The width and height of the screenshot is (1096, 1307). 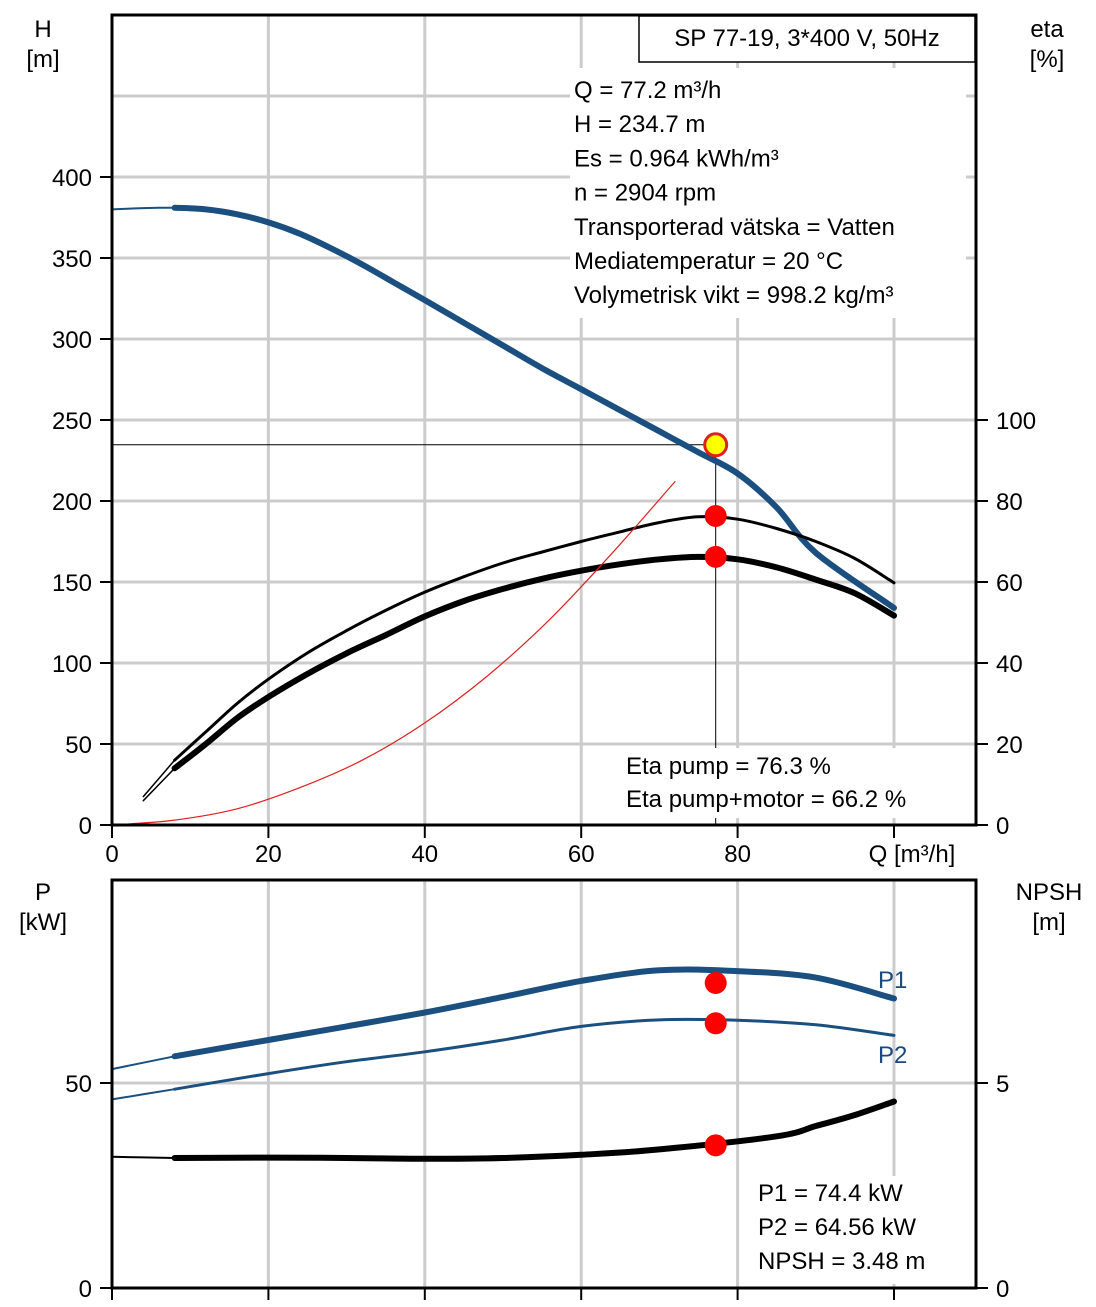 What do you see at coordinates (1009, 583) in the screenshot?
I see `y-tick-label-right: 60` at bounding box center [1009, 583].